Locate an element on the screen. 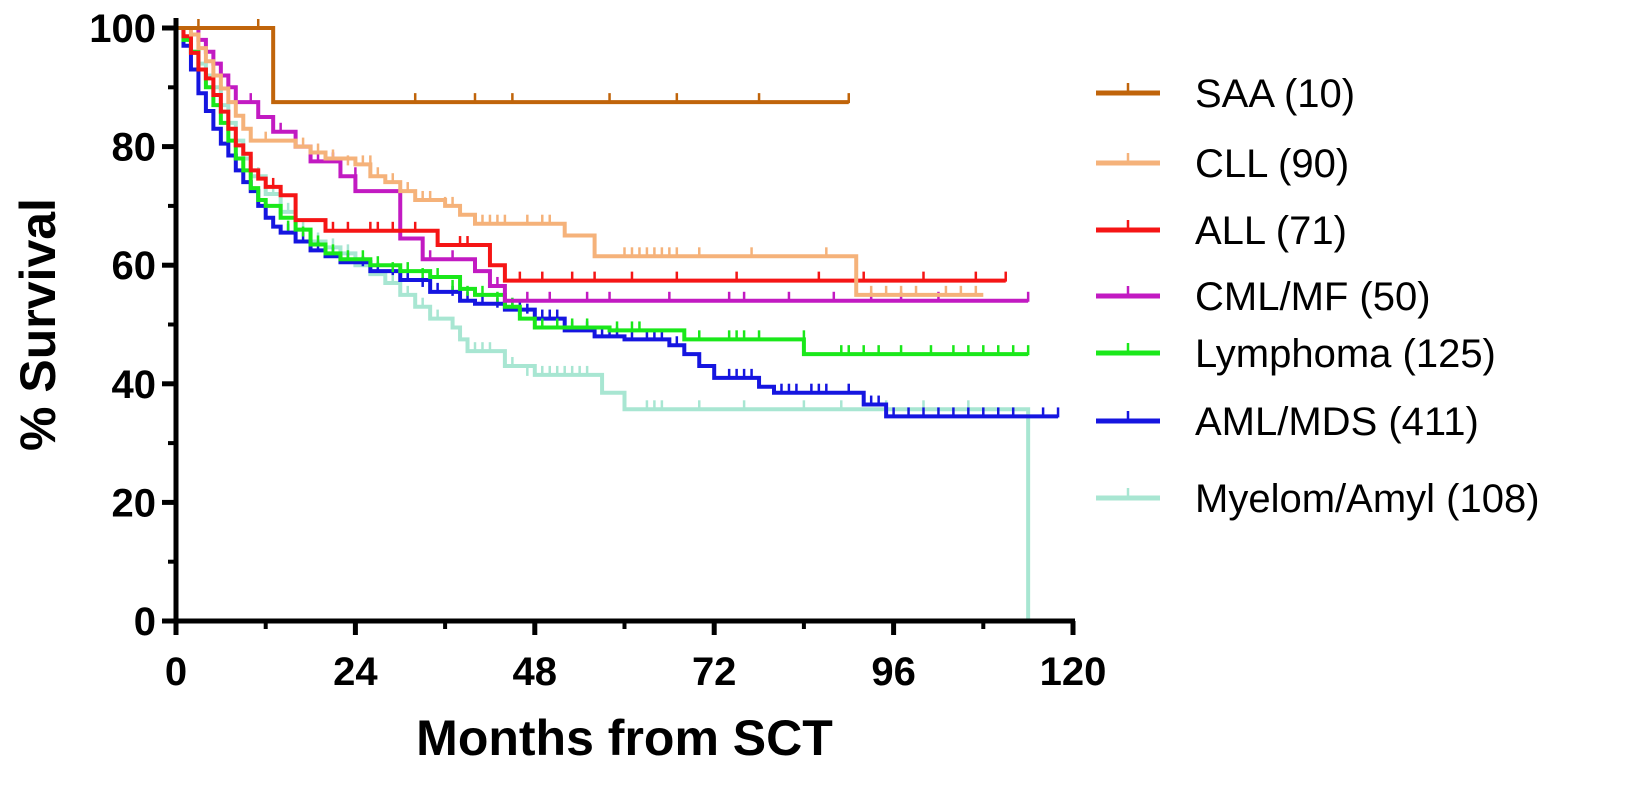 This screenshot has width=1648, height=798. legend-item: CML/MF (50) is located at coordinates (1263, 297).